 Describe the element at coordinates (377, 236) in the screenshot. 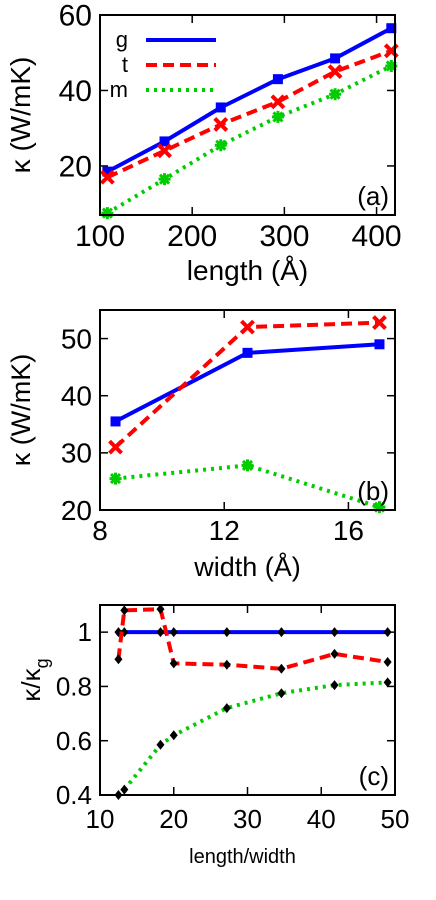

I see `x-tick-label: 400` at that location.